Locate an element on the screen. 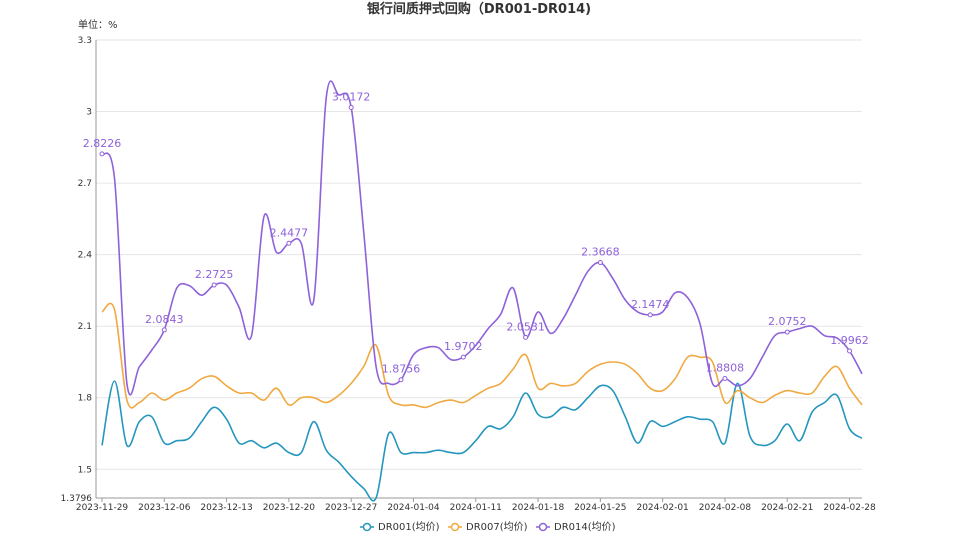 This screenshot has width=958, height=539. x-tick-label: 2024-01-18 is located at coordinates (538, 508).